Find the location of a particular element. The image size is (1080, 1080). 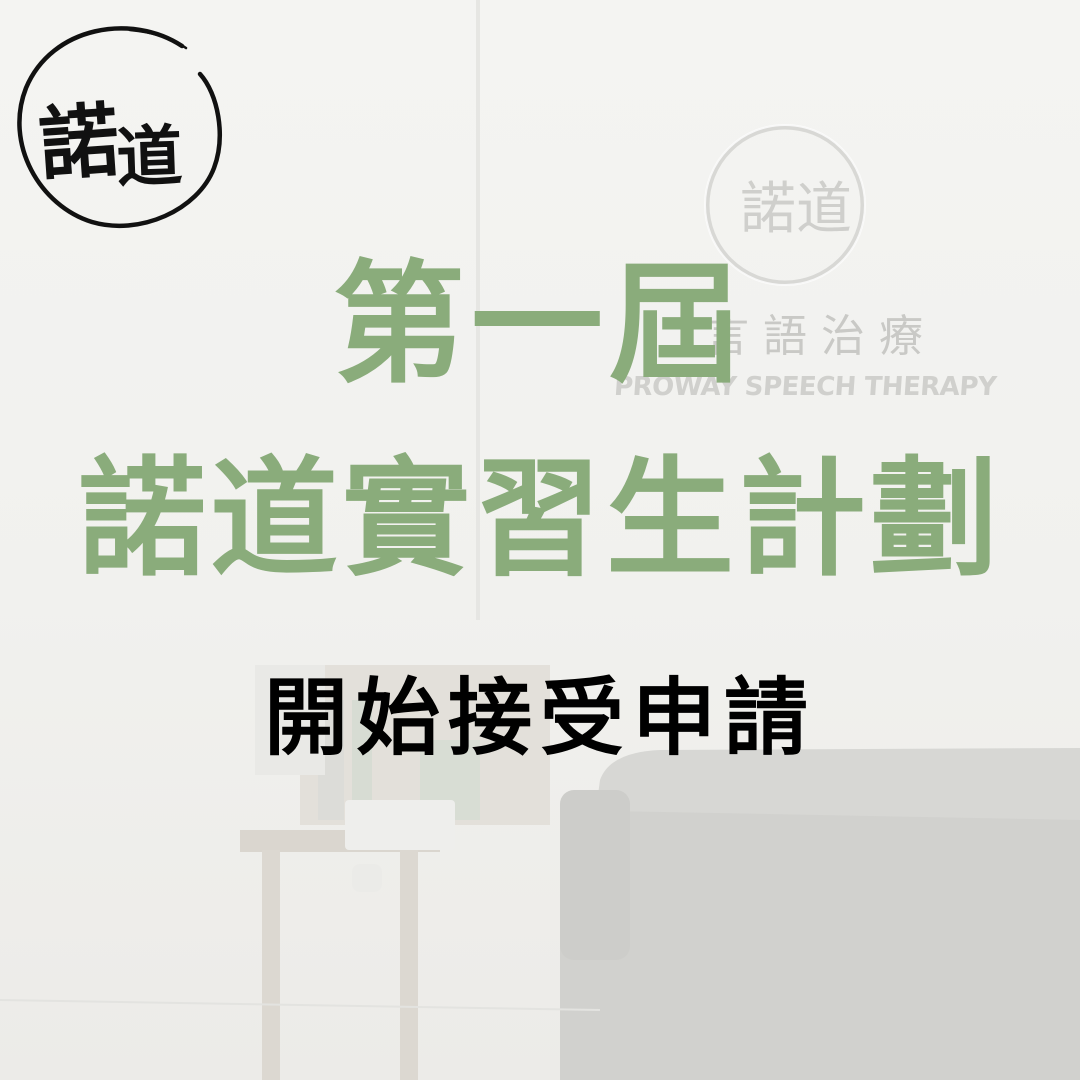

svg-text: 道 is located at coordinates (149, 157).